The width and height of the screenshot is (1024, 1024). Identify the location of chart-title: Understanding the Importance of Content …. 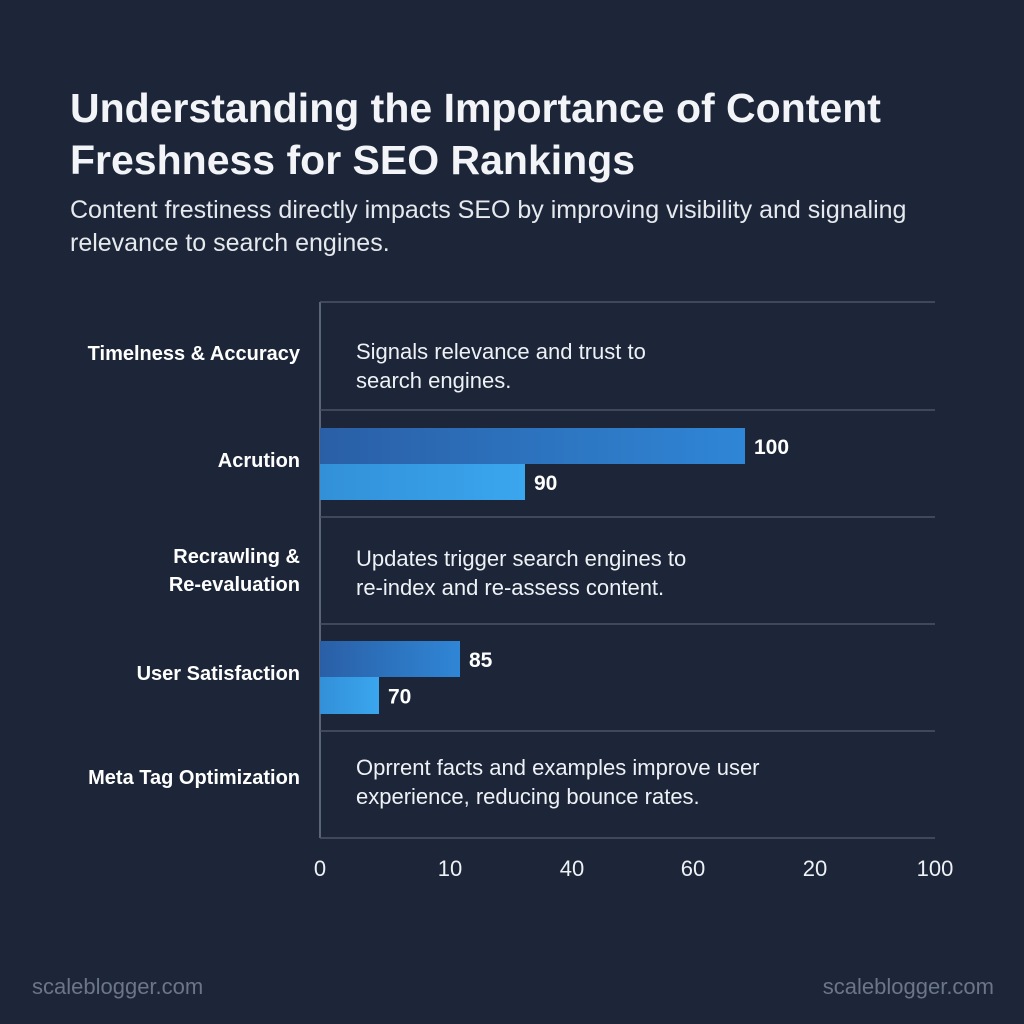
(475, 134).